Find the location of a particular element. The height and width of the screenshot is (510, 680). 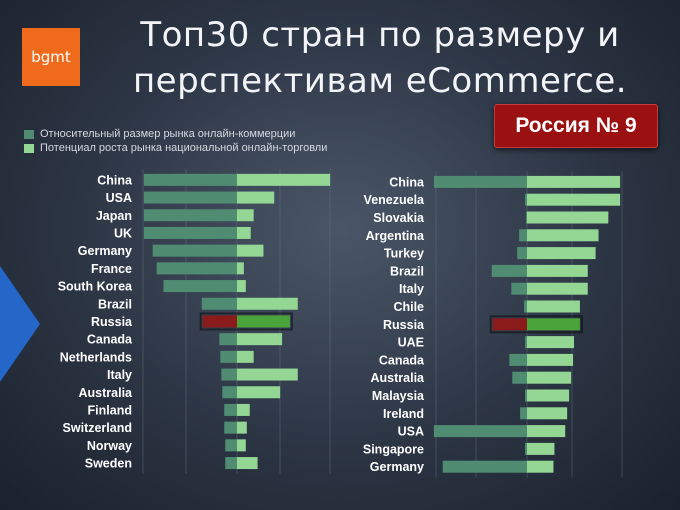

bgmt-logo: bgmt is located at coordinates (51, 57).